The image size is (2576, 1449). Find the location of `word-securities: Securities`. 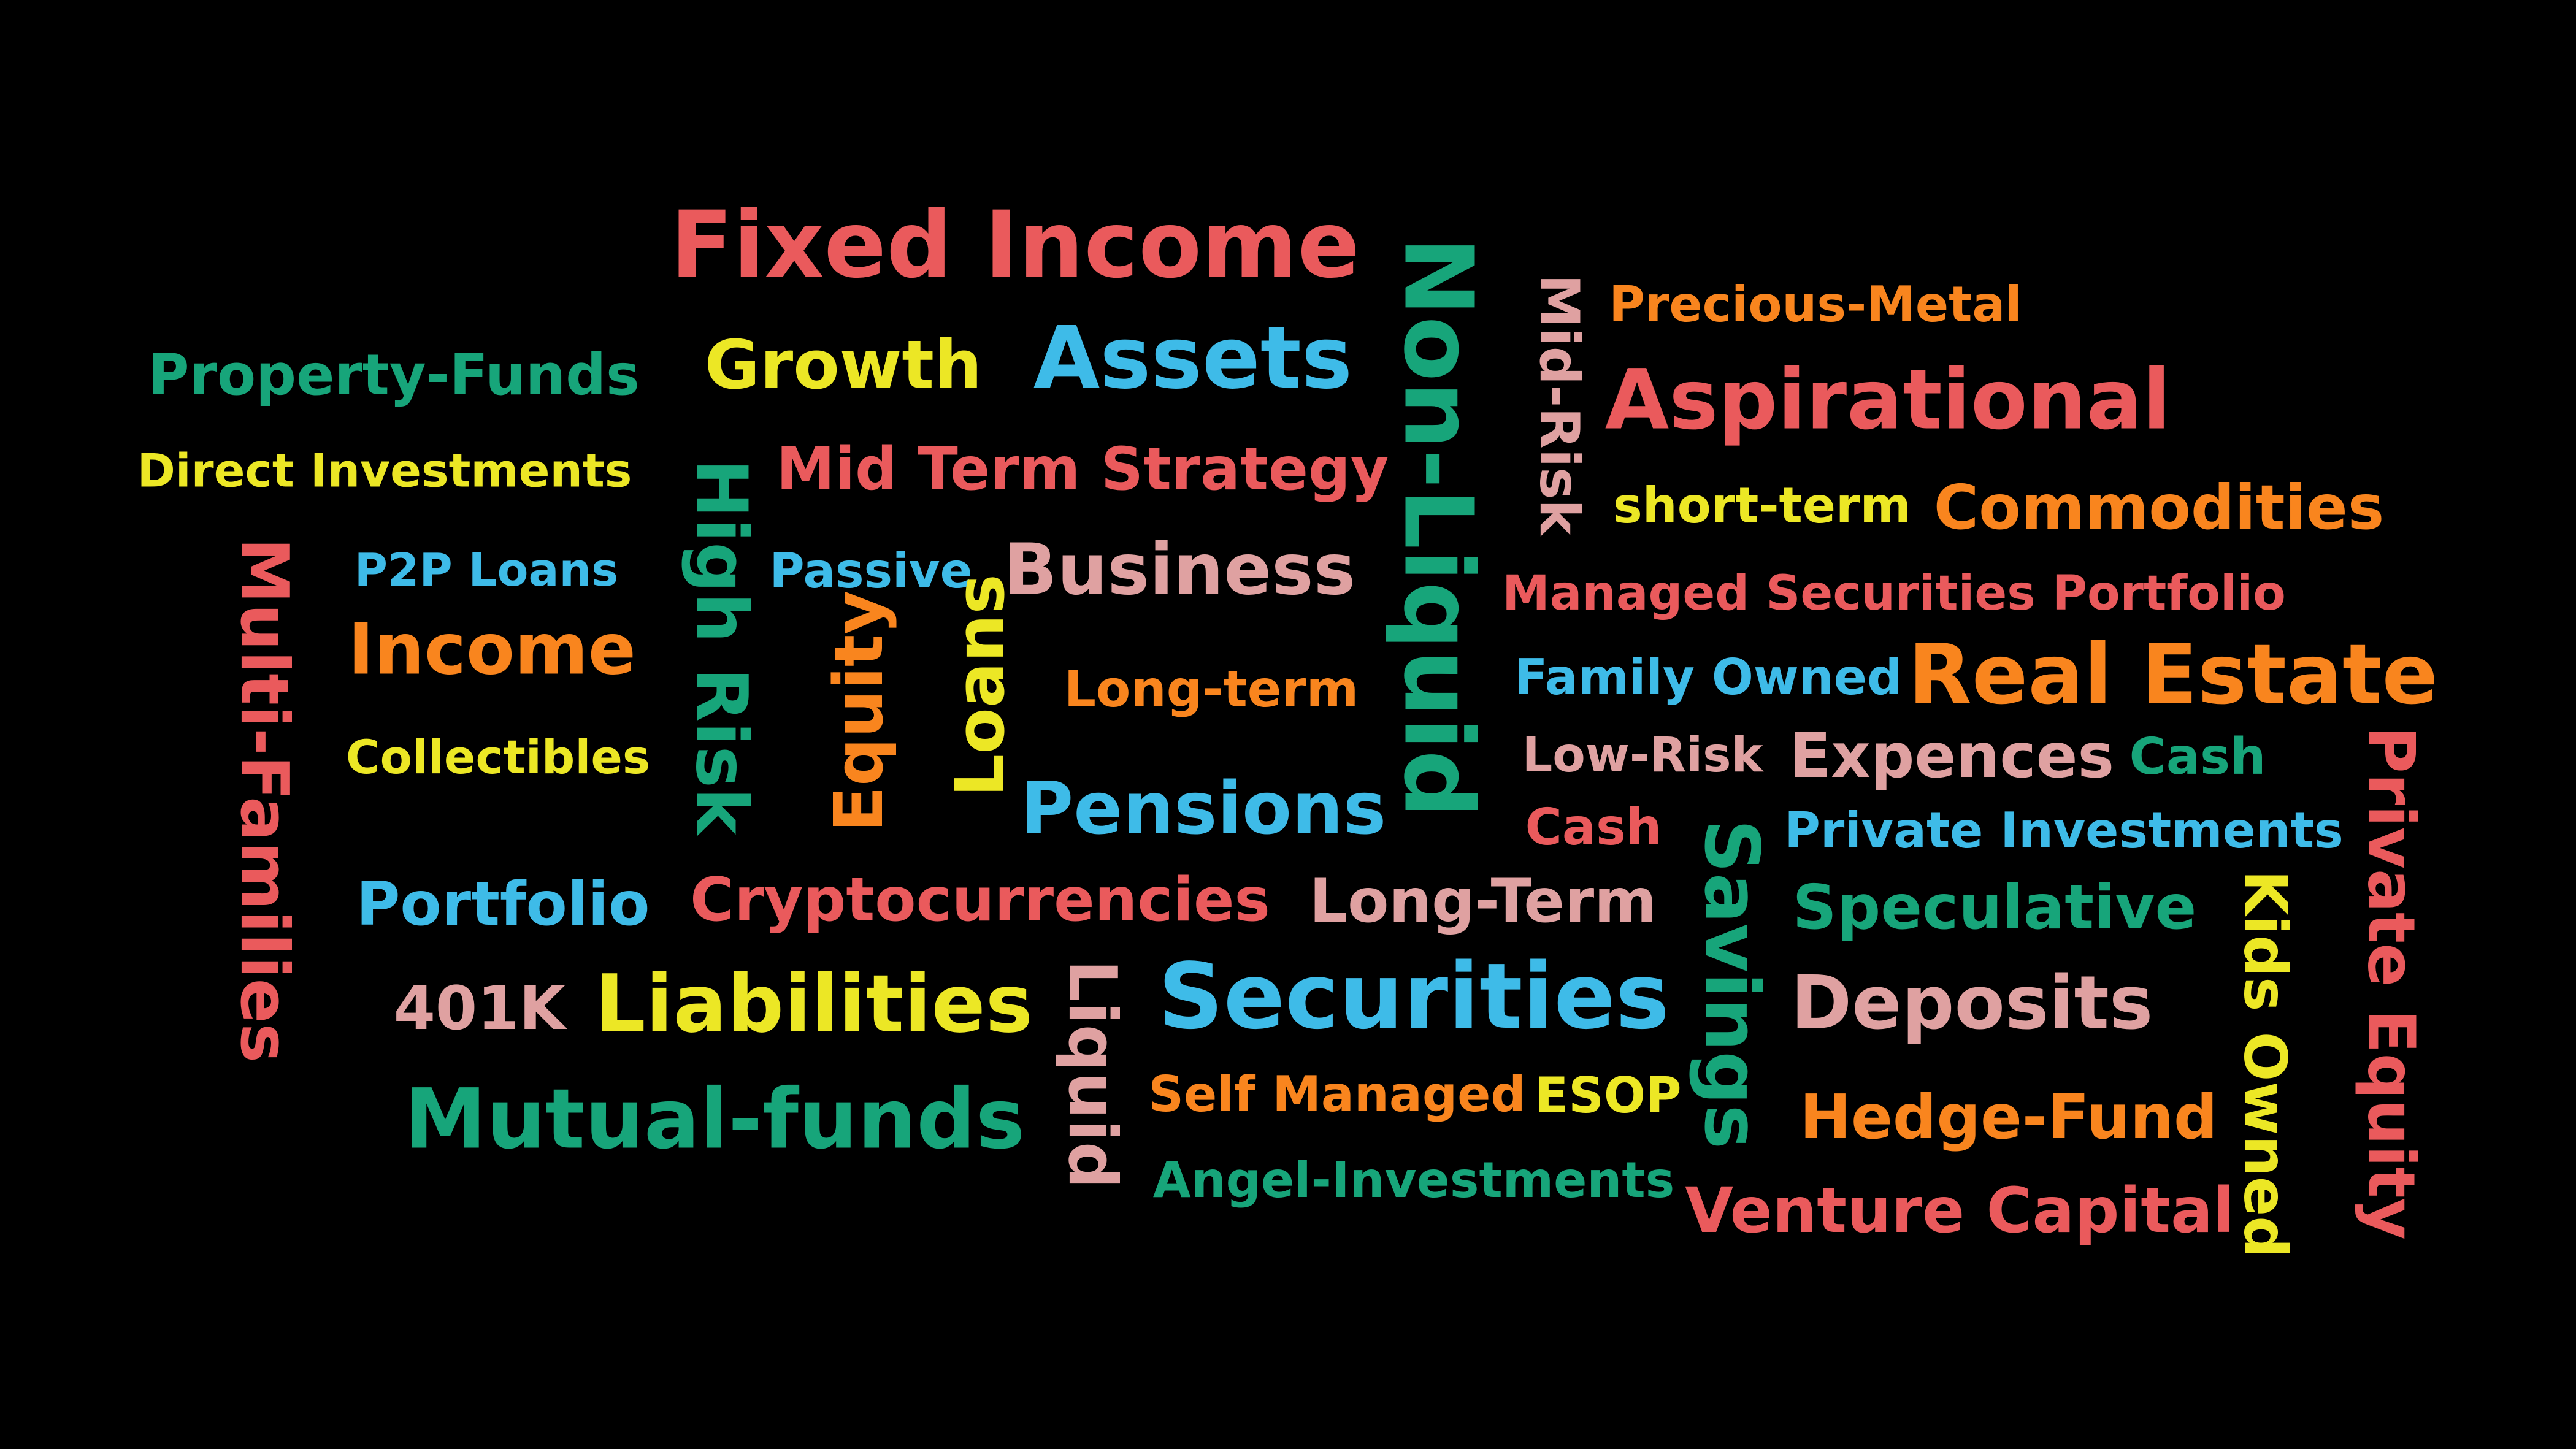

word-securities: Securities is located at coordinates (1413, 996).